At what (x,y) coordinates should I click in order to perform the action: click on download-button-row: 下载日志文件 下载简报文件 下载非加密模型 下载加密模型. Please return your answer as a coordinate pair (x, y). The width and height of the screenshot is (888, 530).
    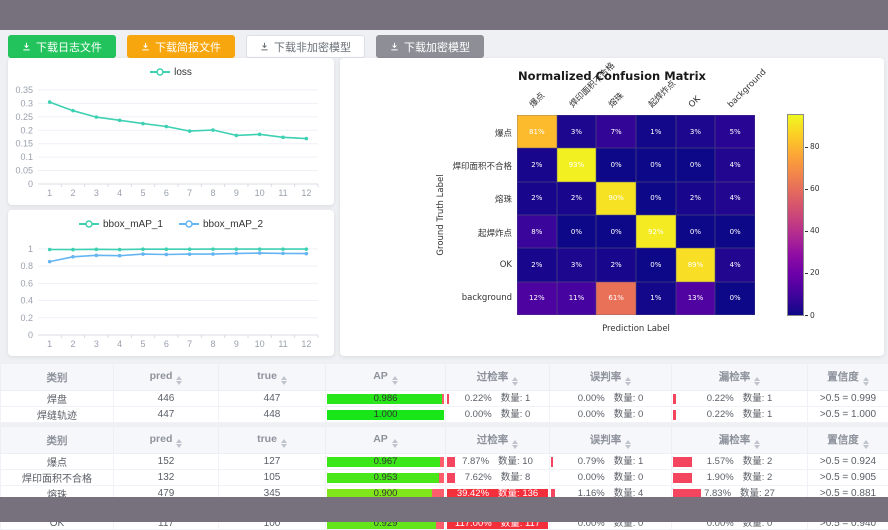
    Looking at the image, I should click on (246, 46).